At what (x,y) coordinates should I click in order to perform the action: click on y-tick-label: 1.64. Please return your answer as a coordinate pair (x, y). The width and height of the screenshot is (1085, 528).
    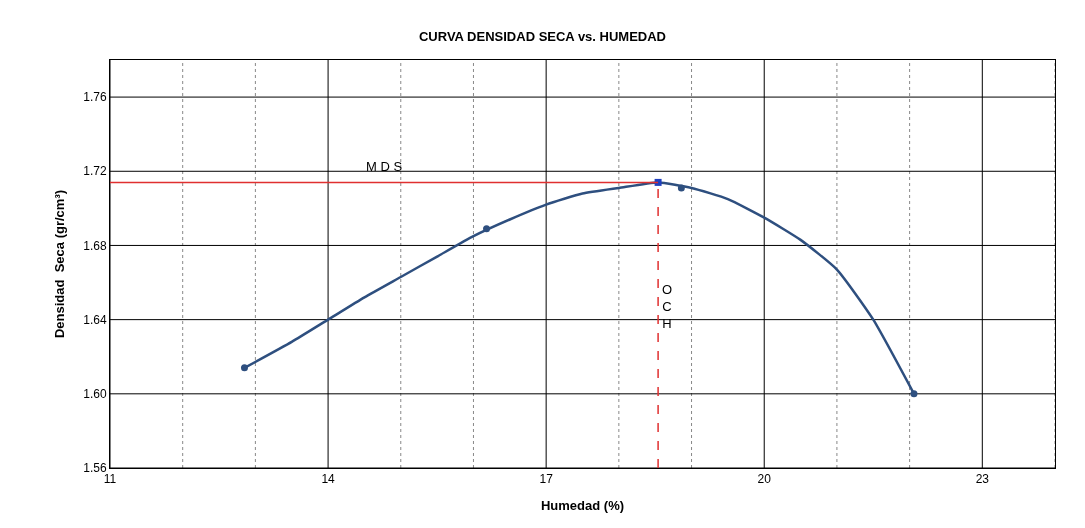
    Looking at the image, I should click on (95, 319).